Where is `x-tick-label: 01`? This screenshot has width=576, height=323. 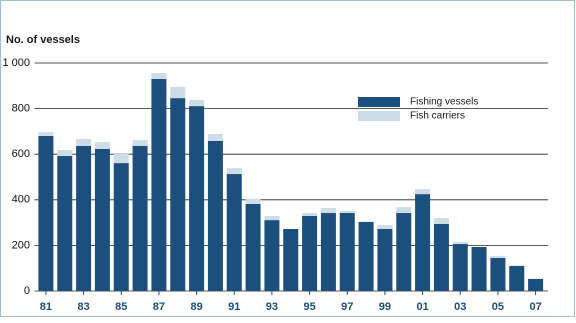 x-tick-label: 01 is located at coordinates (422, 307).